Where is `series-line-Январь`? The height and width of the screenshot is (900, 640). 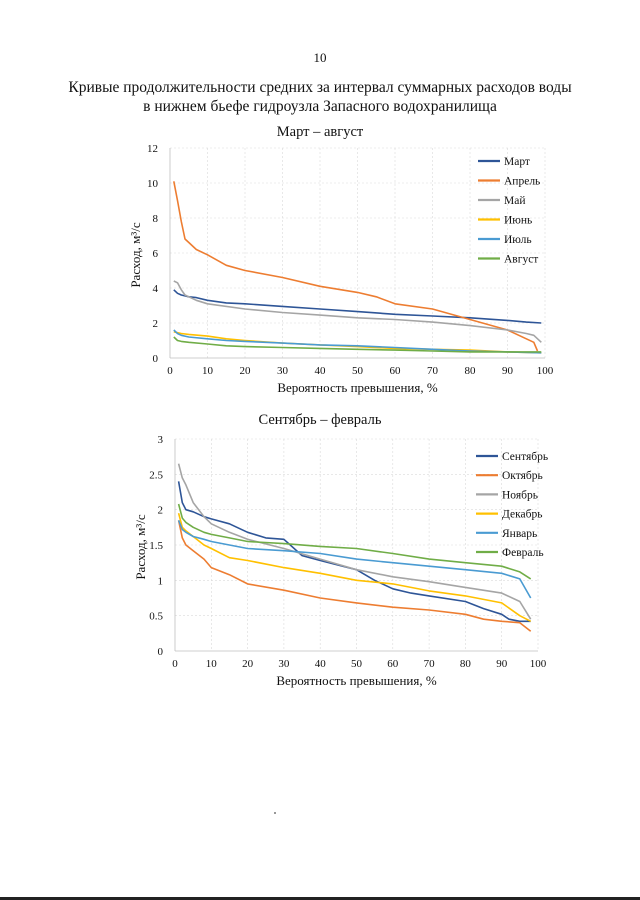
series-line-Январь is located at coordinates (354, 559).